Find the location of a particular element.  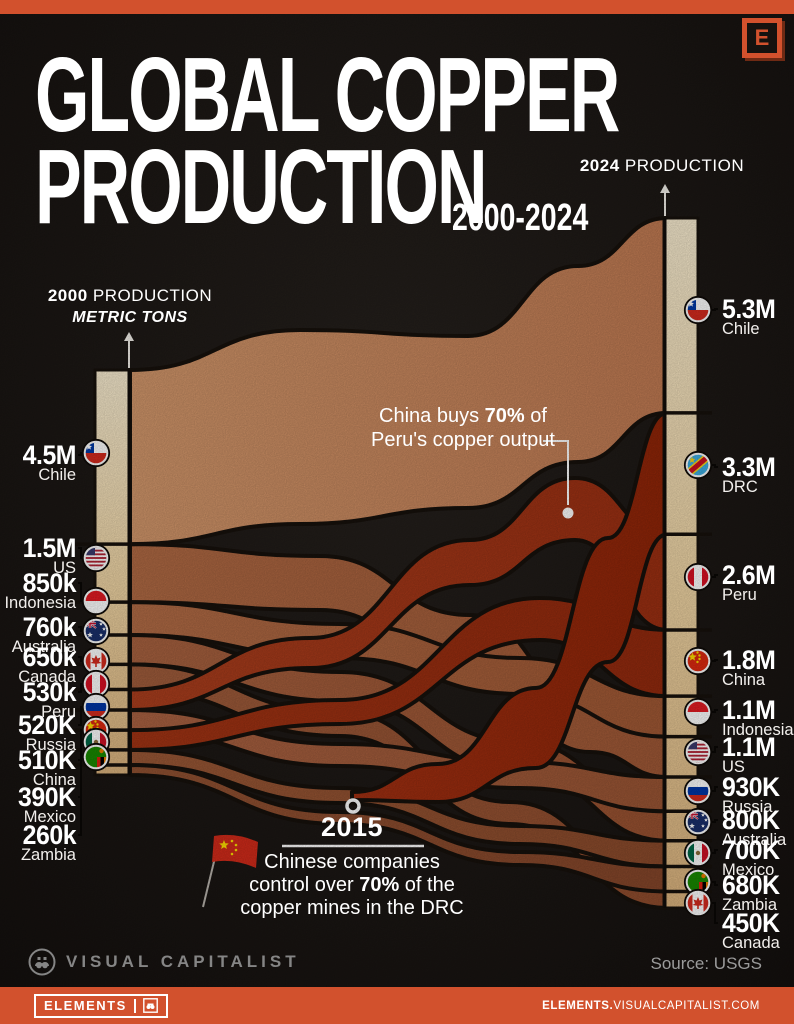

value-label-australia: 800K is located at coordinates (751, 820).